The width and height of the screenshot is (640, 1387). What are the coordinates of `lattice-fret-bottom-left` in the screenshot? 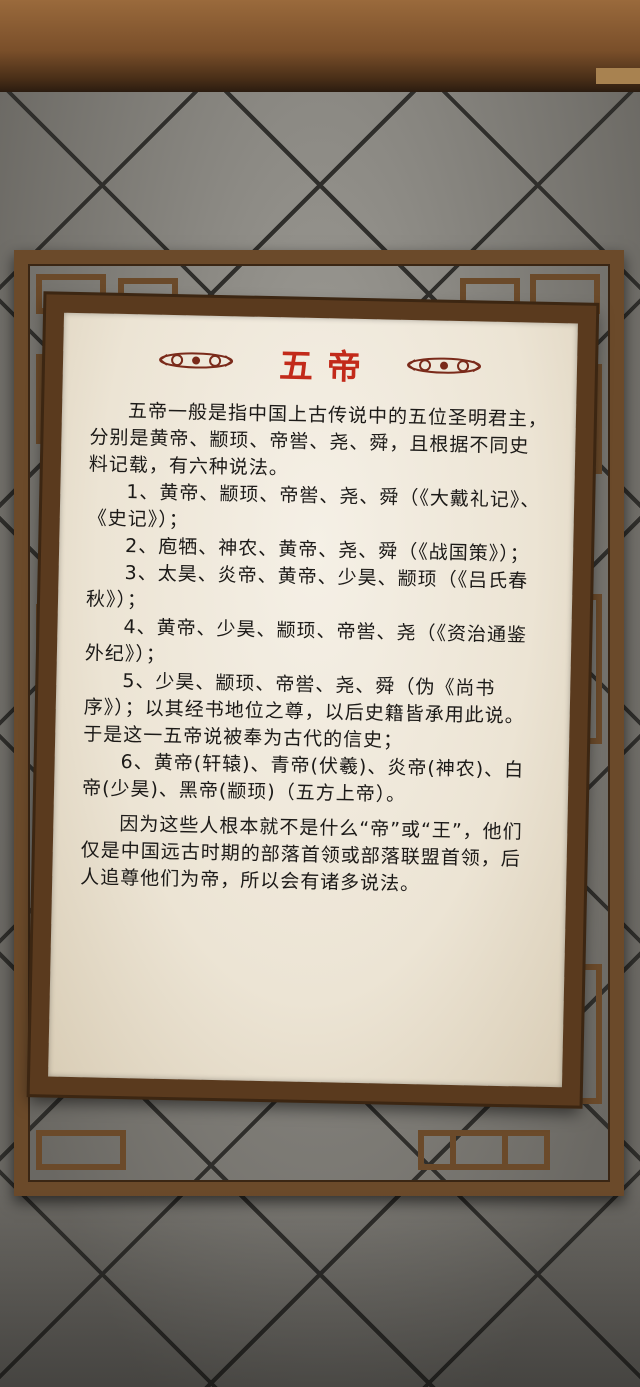 It's located at (81, 1150).